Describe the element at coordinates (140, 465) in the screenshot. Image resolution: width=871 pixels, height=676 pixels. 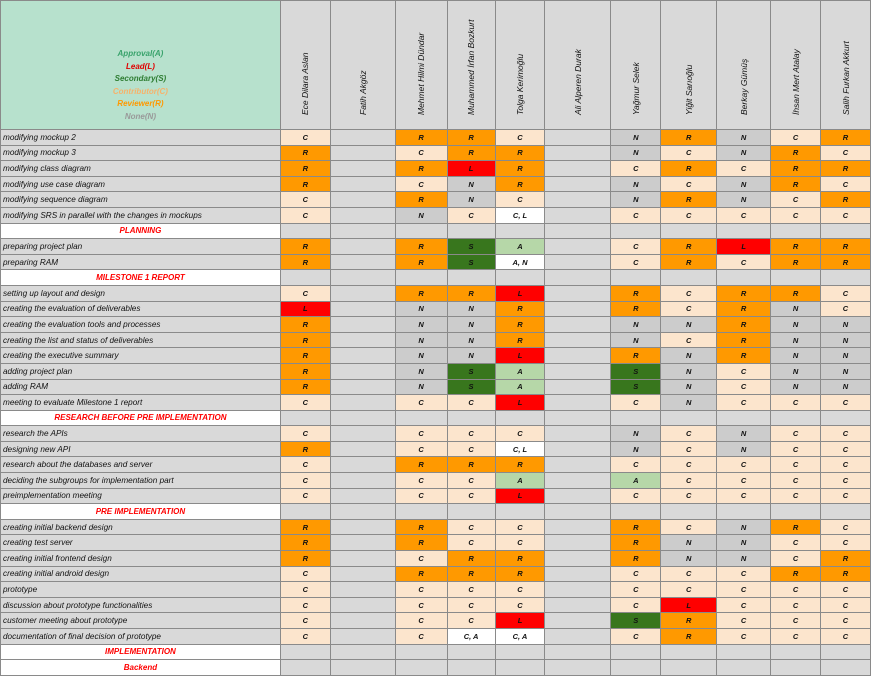
I see `task-name: research about the databases and server` at that location.